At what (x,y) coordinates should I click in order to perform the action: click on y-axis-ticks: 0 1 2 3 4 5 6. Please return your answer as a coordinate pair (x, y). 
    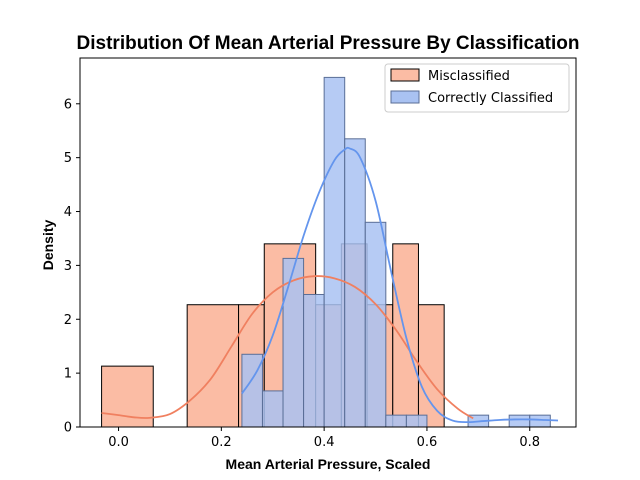
    Looking at the image, I should click on (72, 266).